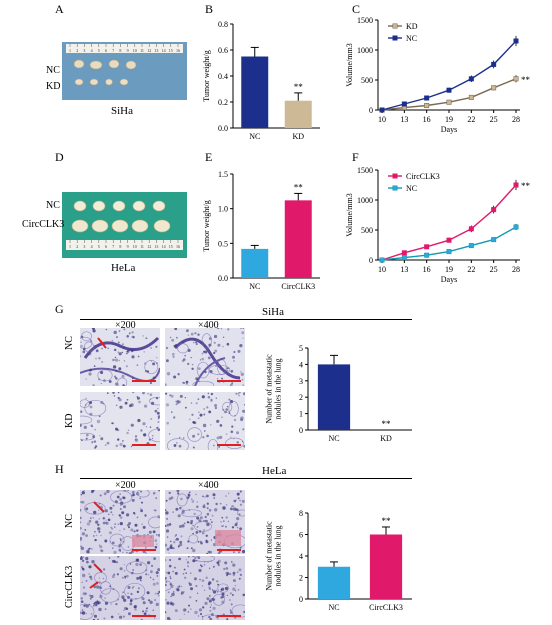 The width and height of the screenshot is (552, 625). I want to click on y-tick-label: 1500, so click(365, 20).